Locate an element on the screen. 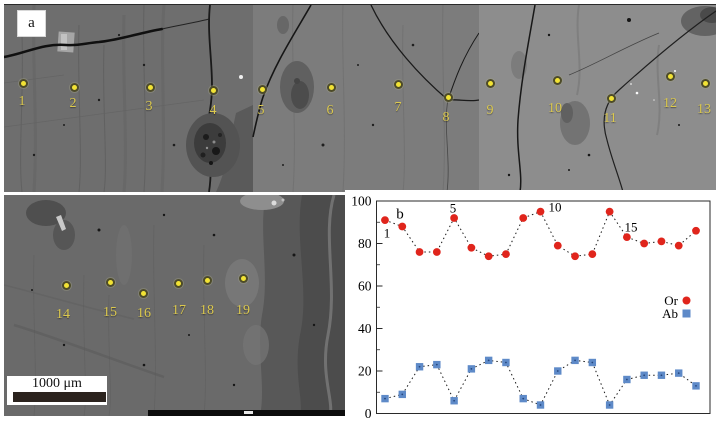  chart-annotation: 1 is located at coordinates (387, 233).